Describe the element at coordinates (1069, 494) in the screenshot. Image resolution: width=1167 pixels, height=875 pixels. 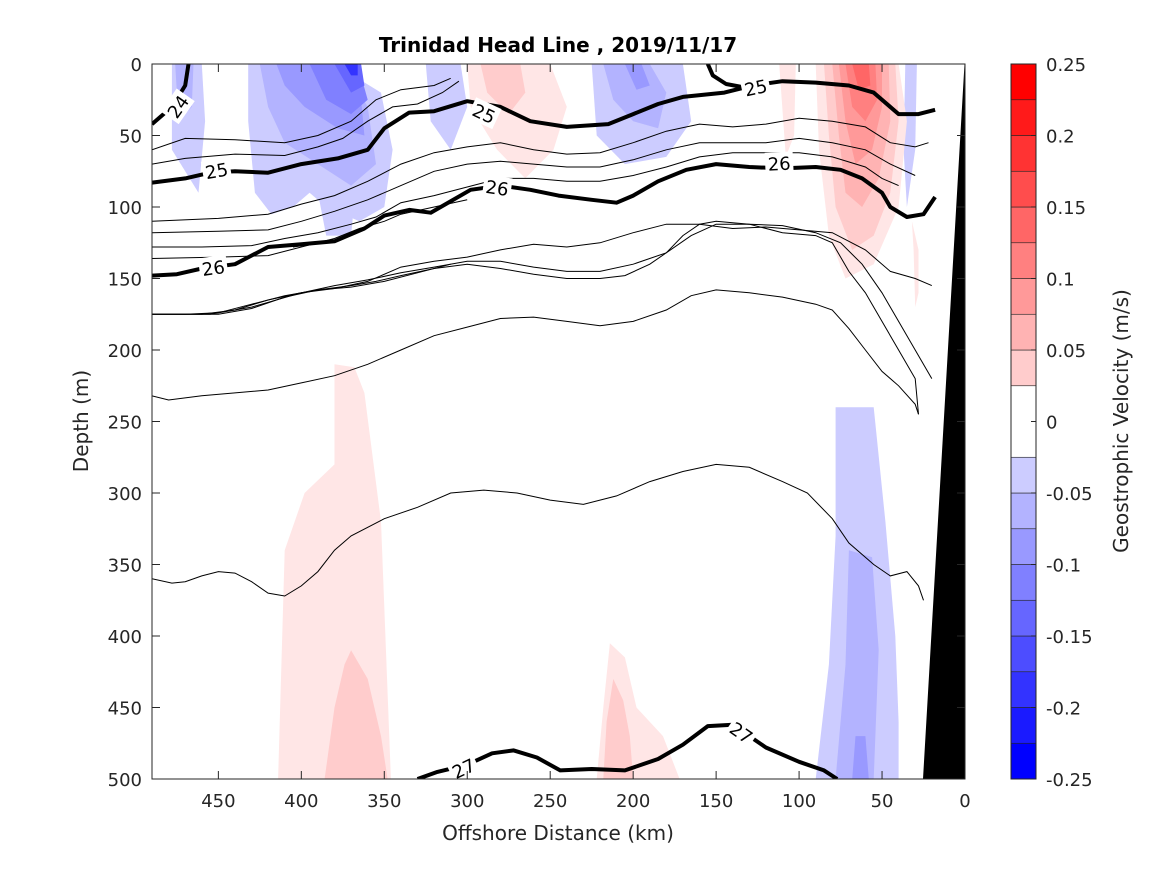
I see `colorbar-tick-label: -0.05` at that location.